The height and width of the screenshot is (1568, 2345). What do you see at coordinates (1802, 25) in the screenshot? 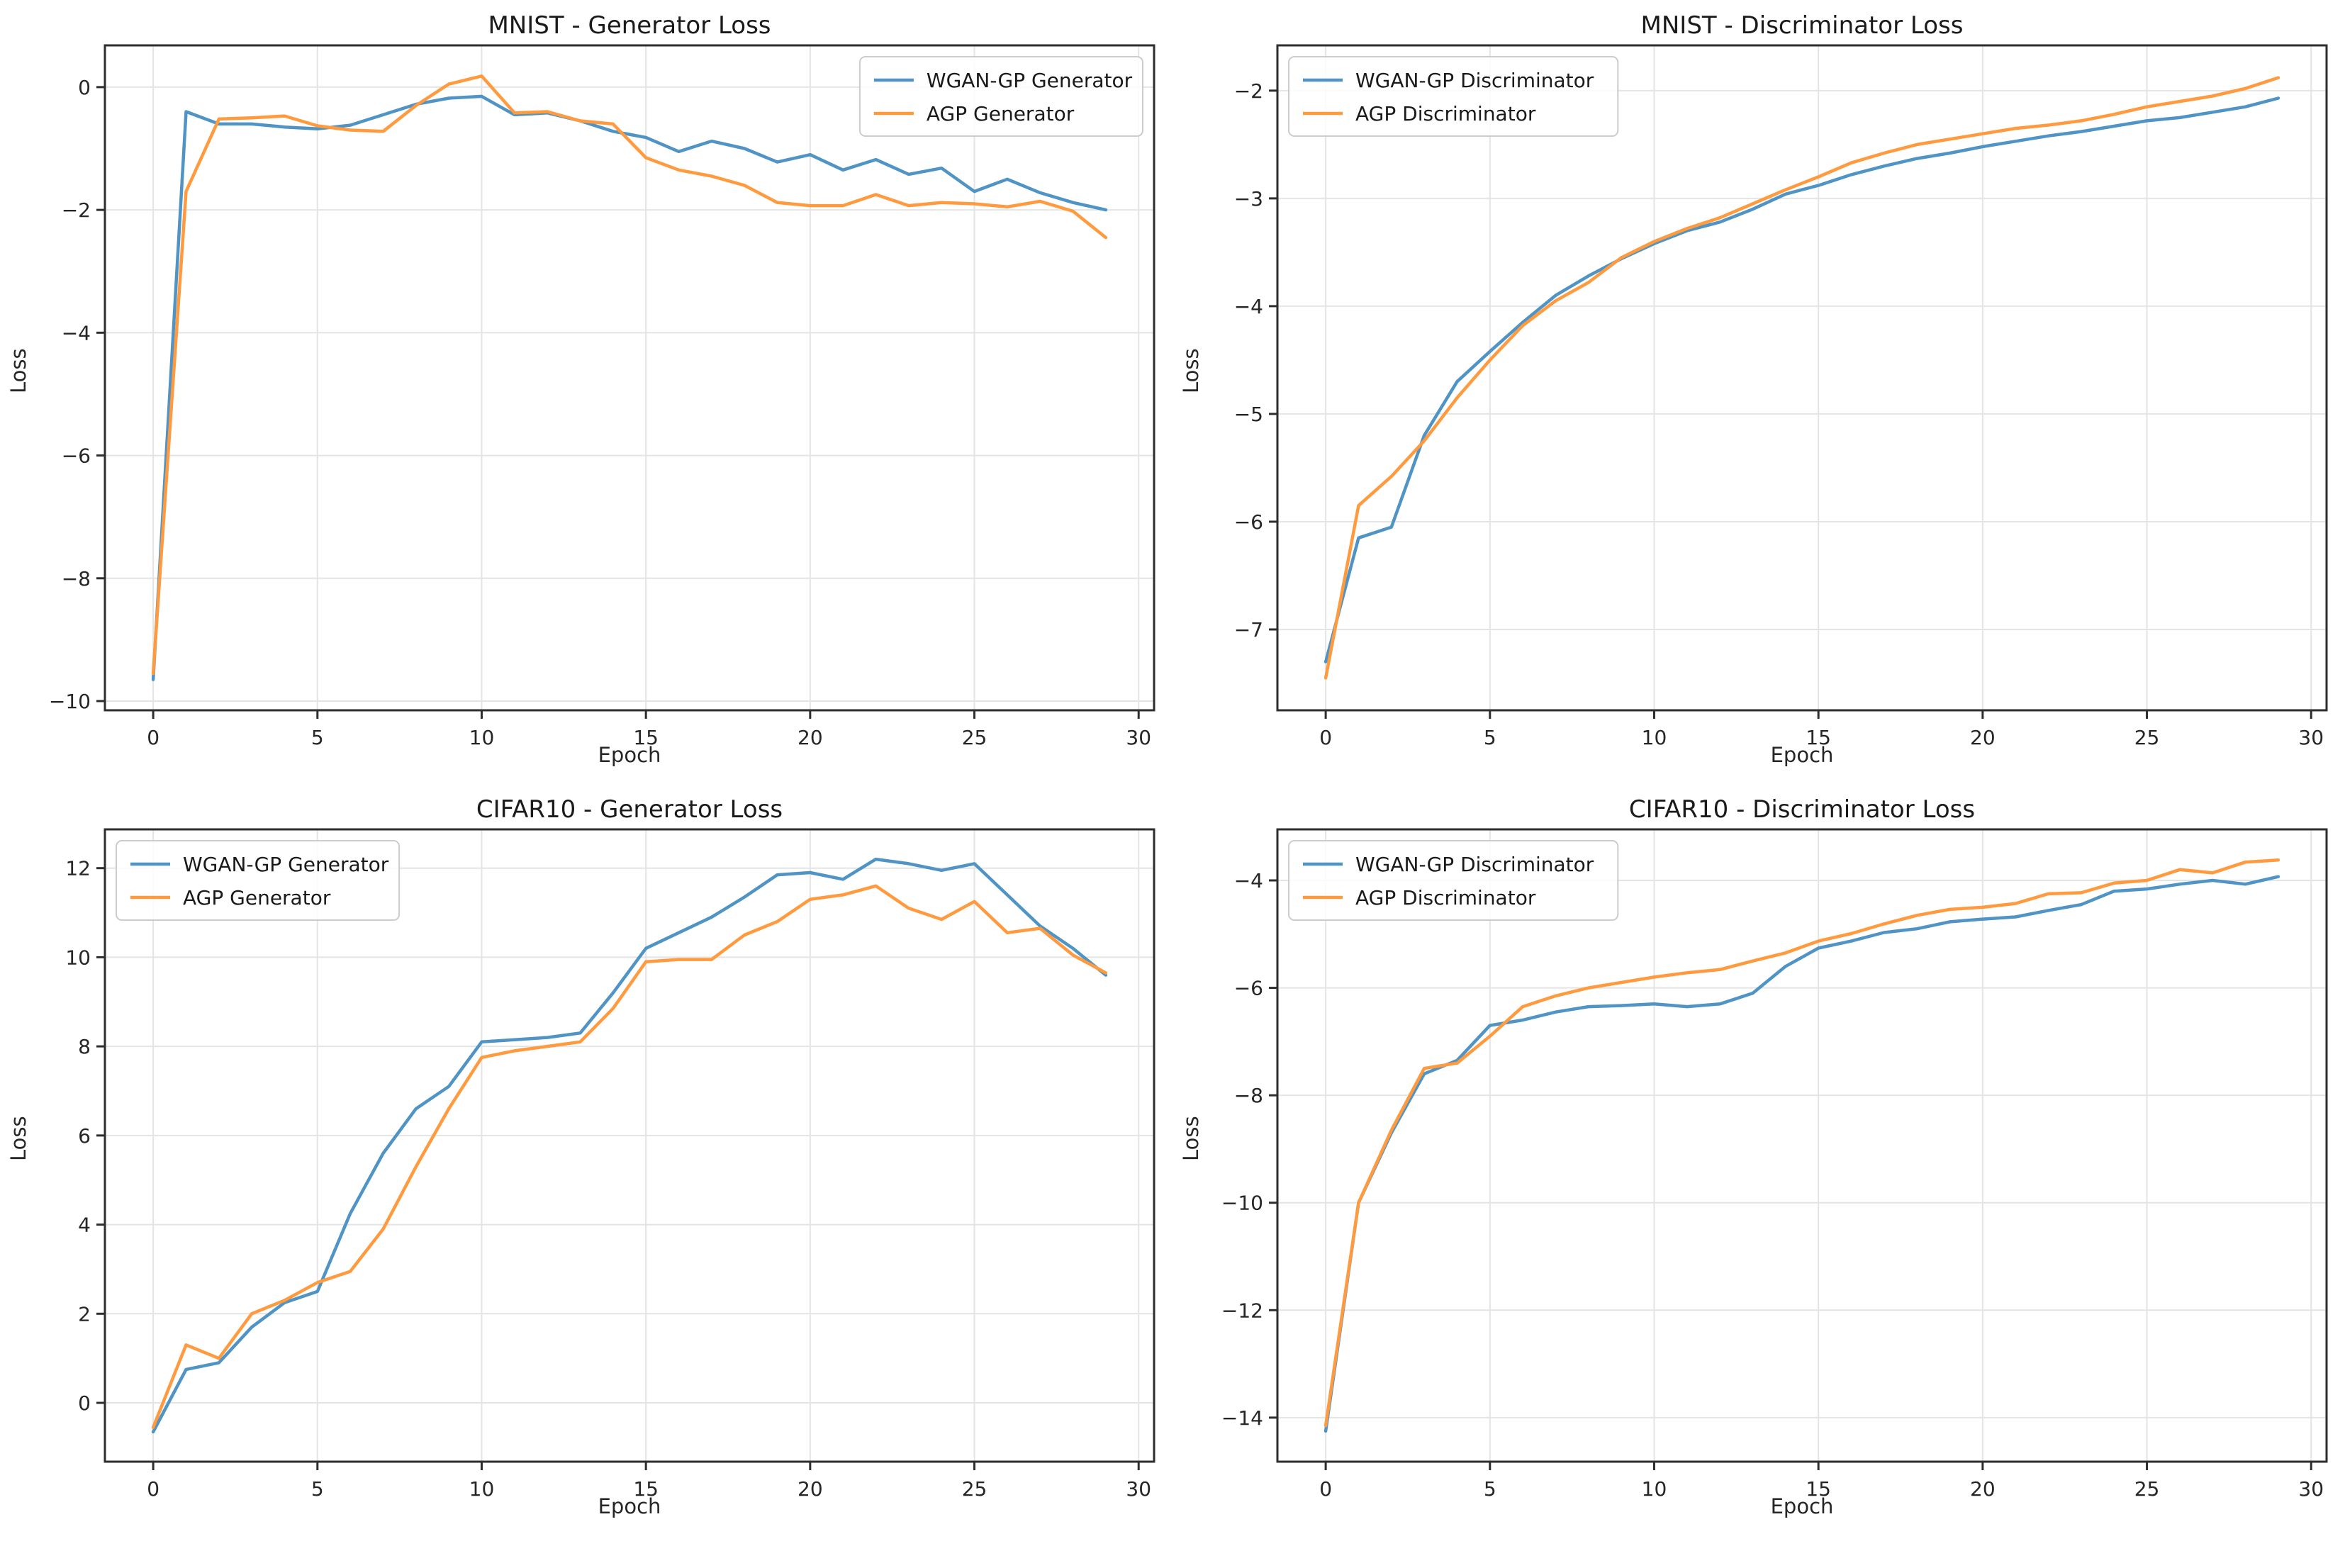
I see `chart-title: MNIST - Discriminator Loss` at bounding box center [1802, 25].